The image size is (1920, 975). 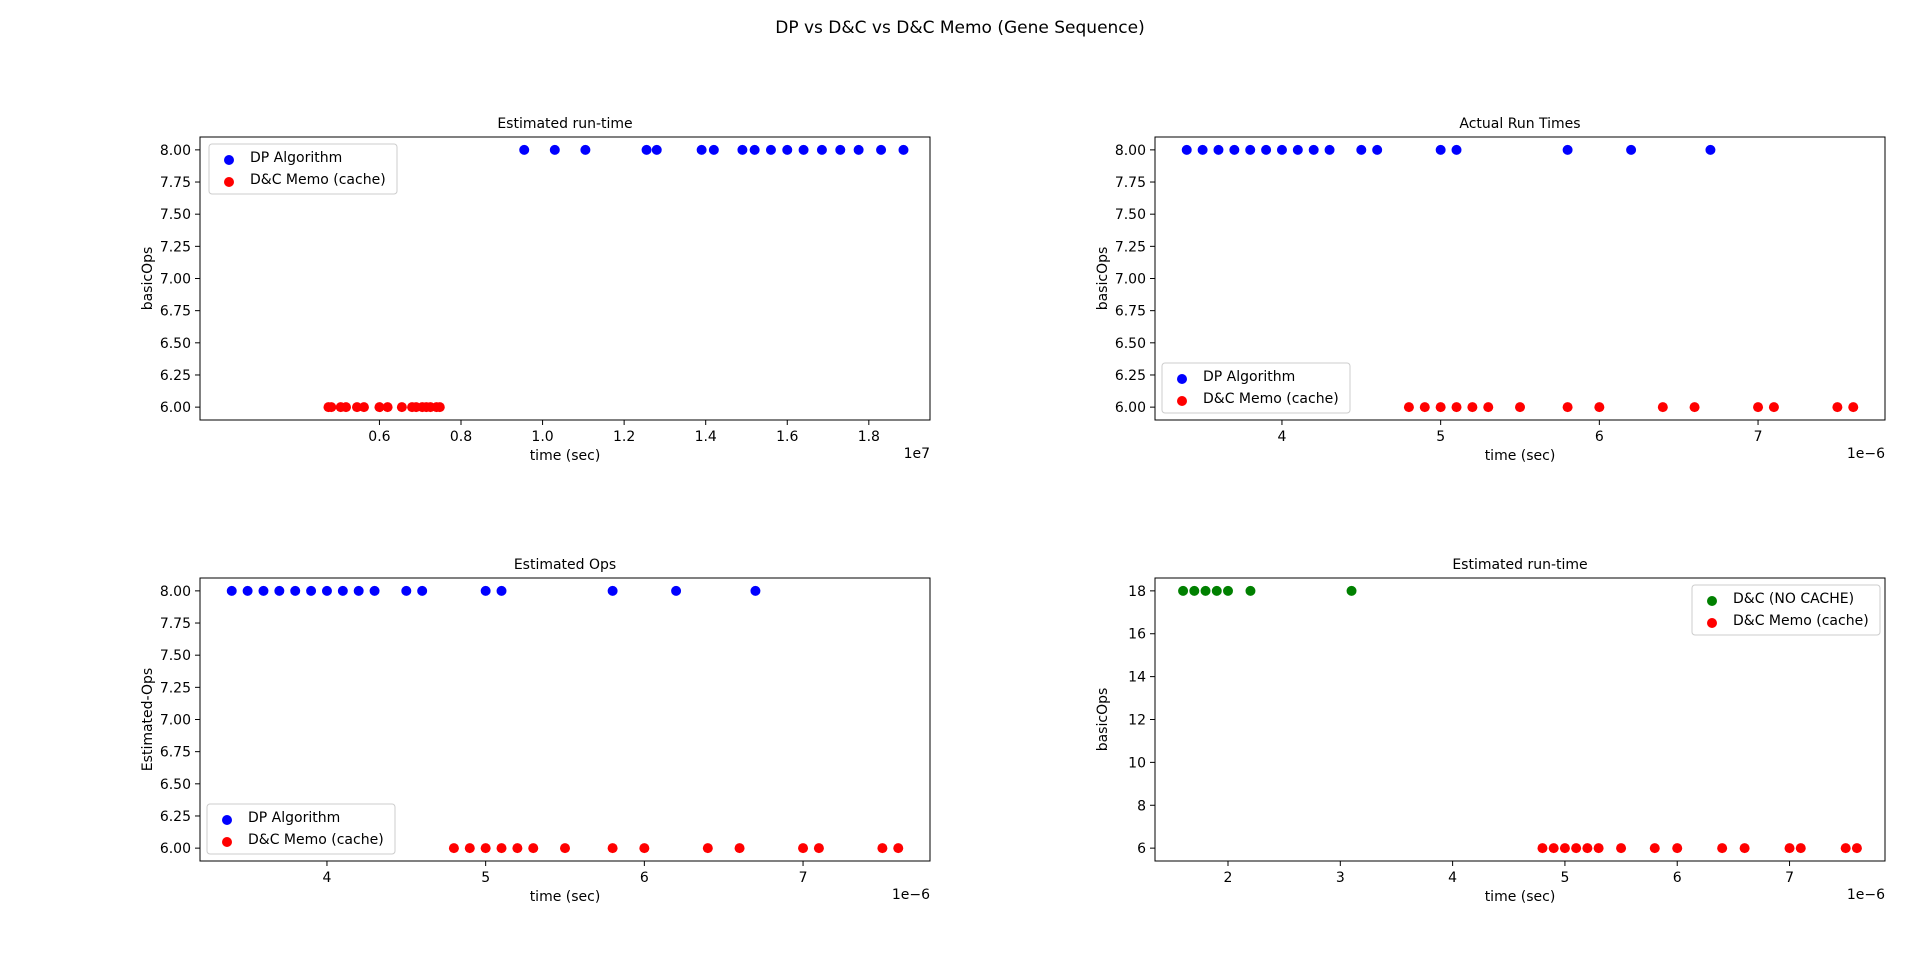 I want to click on legend: D&C (NO CACHE) D&C Memo (cache), so click(x=1786, y=610).